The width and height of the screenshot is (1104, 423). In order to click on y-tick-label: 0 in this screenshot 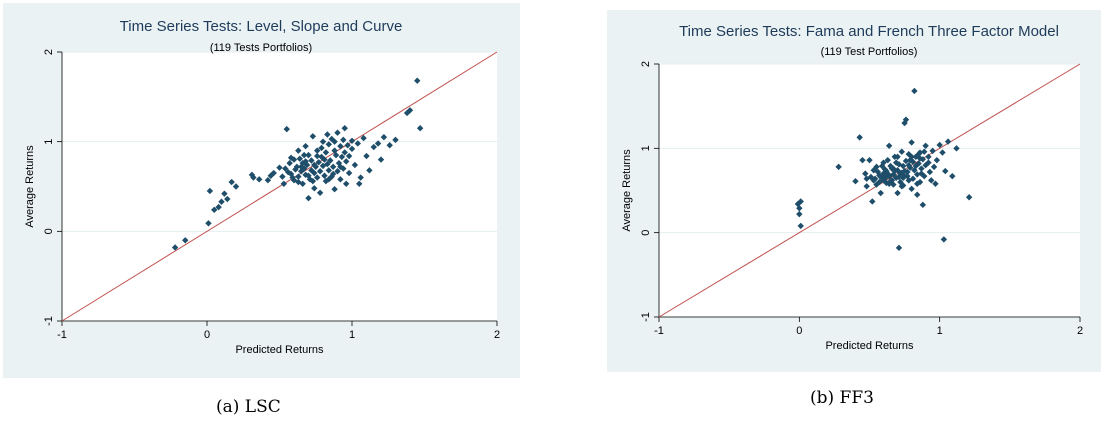, I will do `click(49, 231)`.